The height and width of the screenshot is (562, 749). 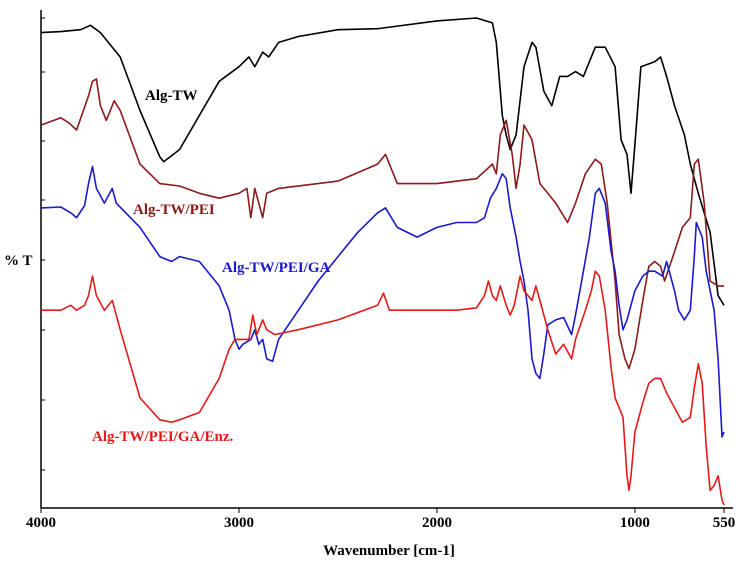 What do you see at coordinates (174, 210) in the screenshot?
I see `series-label-2: Alg-TW/PEI` at bounding box center [174, 210].